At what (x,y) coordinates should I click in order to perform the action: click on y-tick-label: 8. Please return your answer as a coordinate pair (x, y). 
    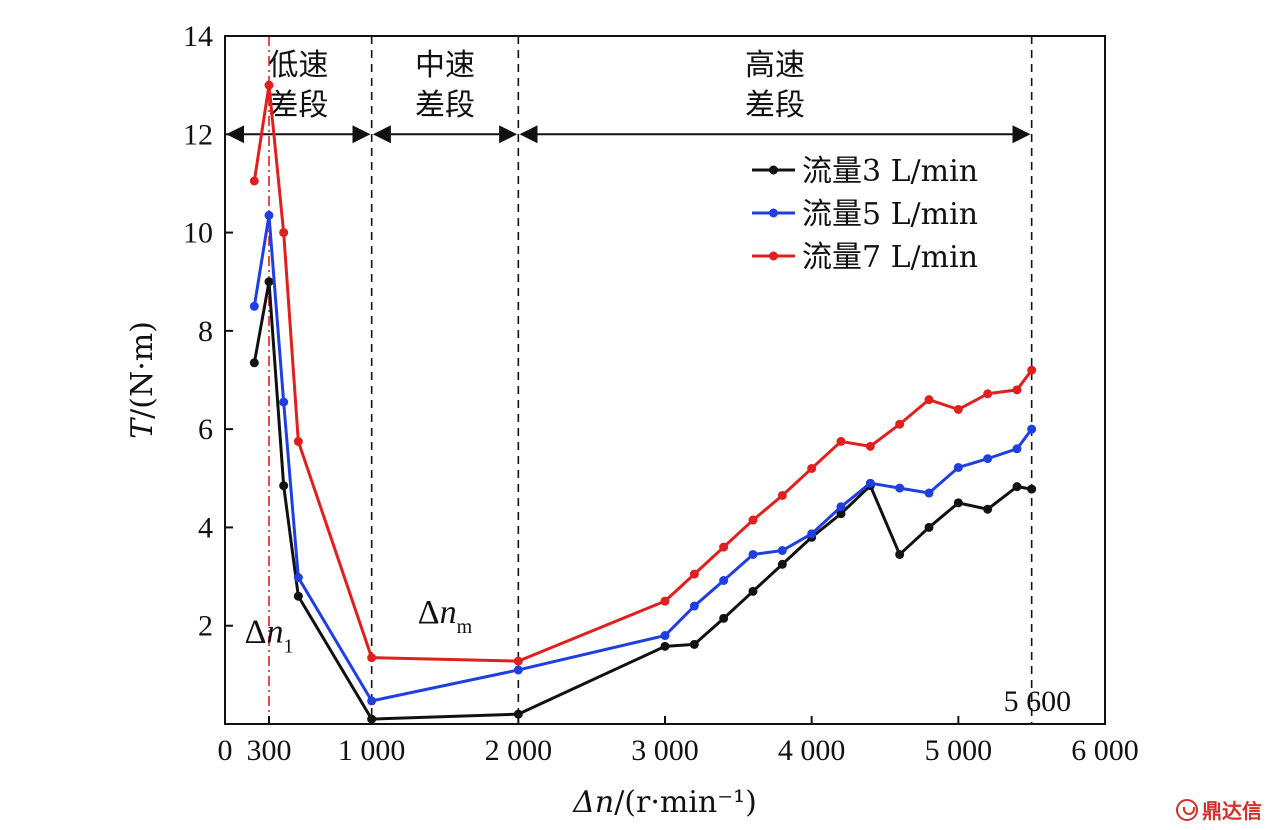
    Looking at the image, I should click on (205, 331).